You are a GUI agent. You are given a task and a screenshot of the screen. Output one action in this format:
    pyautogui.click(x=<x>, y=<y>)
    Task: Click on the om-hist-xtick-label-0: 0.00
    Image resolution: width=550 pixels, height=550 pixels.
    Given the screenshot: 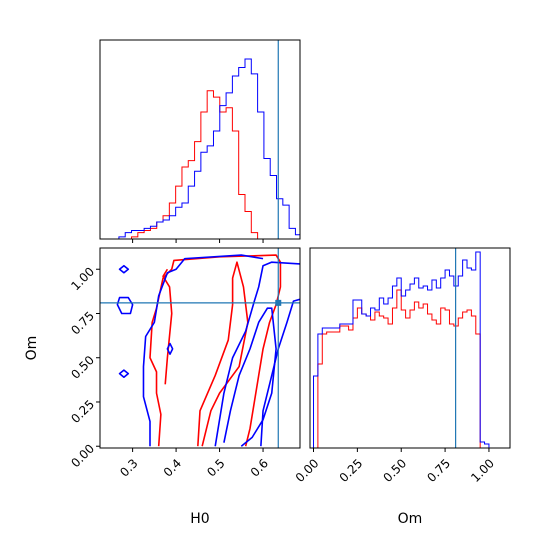 What is the action you would take?
    pyautogui.click(x=307, y=470)
    